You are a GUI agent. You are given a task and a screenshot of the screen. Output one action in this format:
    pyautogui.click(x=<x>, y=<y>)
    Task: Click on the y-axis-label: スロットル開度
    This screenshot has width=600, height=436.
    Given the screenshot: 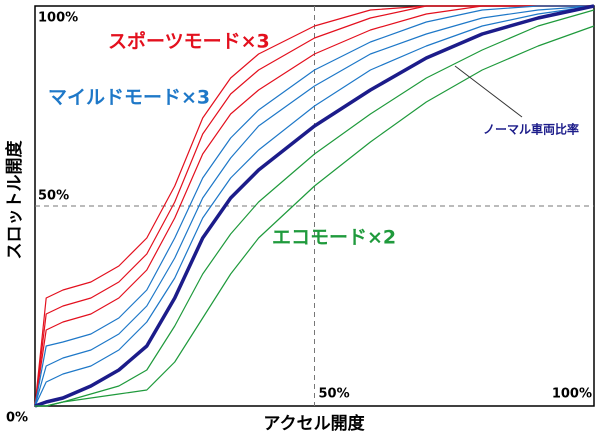 What is the action you would take?
    pyautogui.click(x=14, y=200)
    